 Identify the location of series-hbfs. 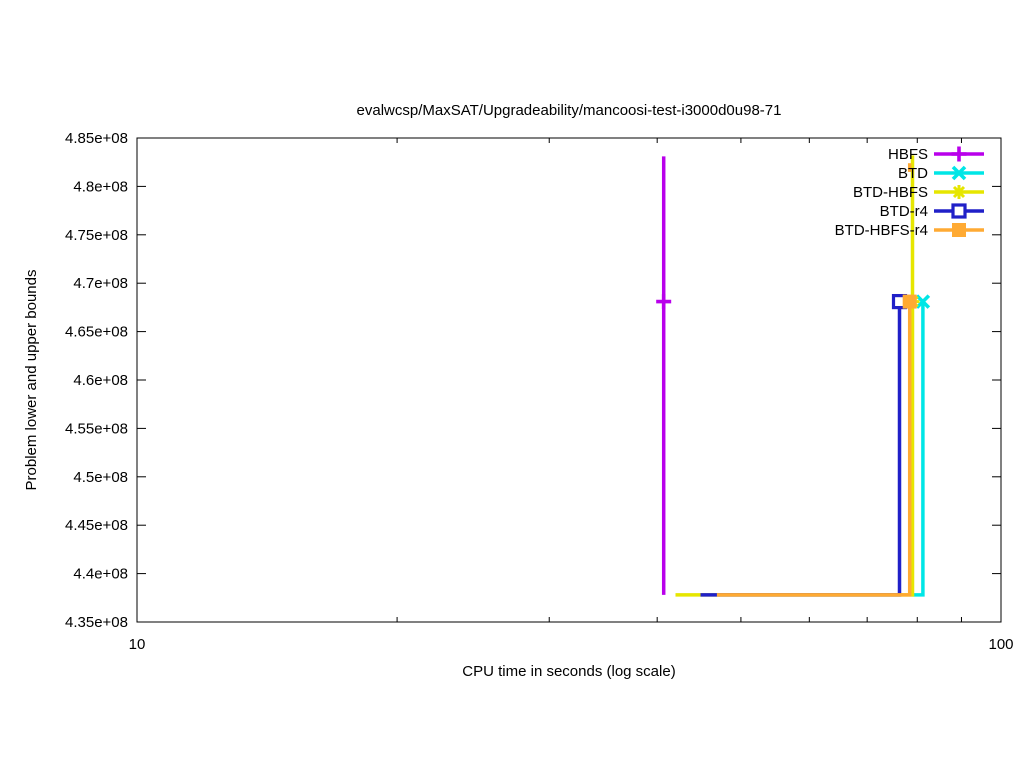
(664, 375).